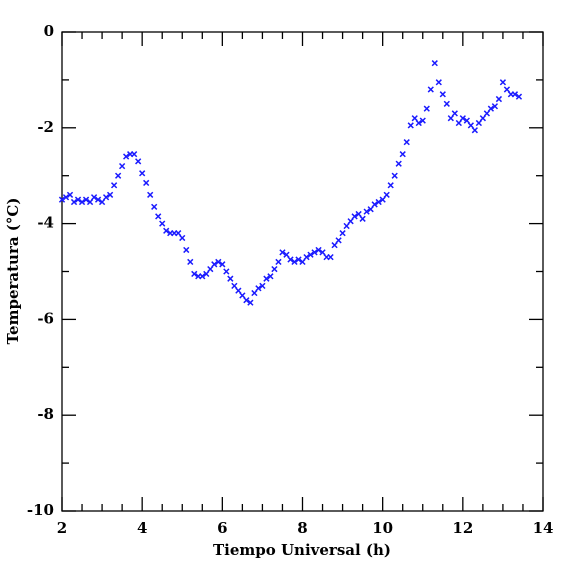  What do you see at coordinates (543, 528) in the screenshot?
I see `x-tick-label: 14` at bounding box center [543, 528].